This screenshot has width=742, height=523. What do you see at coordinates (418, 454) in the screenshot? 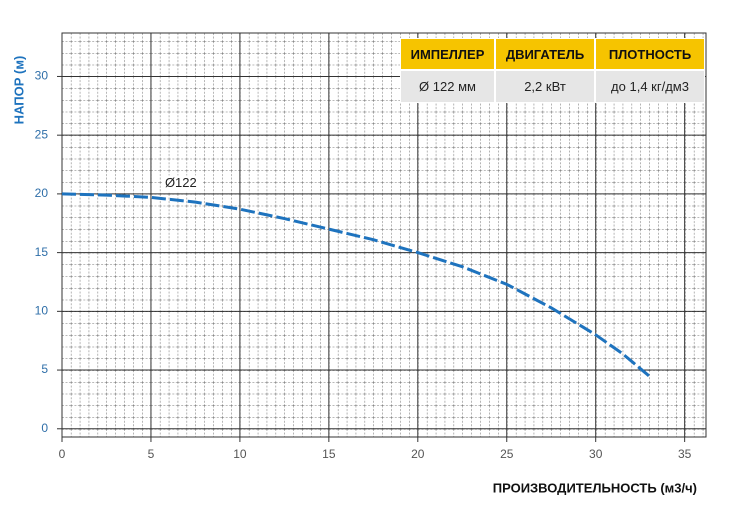
I see `x-tick-label: 20` at bounding box center [418, 454].